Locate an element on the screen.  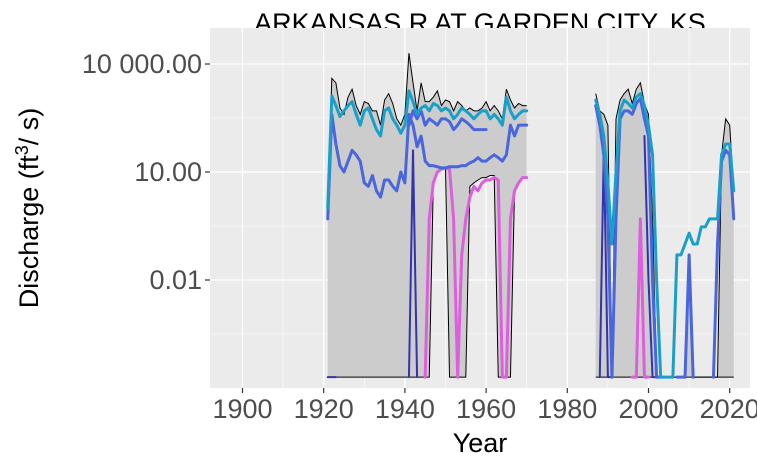
x-axis-title: Year is located at coordinates (480, 443).